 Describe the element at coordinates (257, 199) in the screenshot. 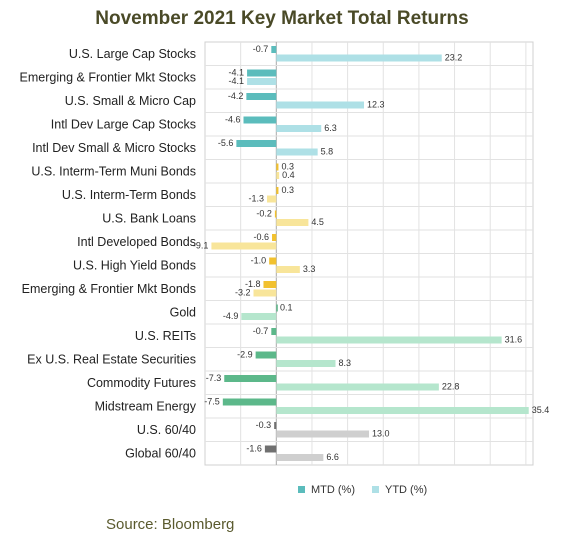

I see `ytd-value-label: -1.3` at that location.